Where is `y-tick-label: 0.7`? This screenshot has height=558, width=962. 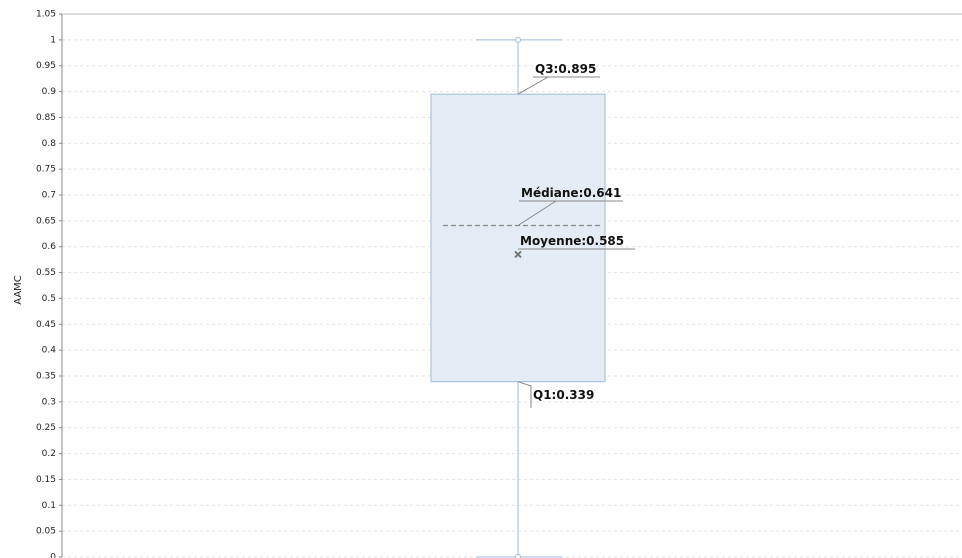 y-tick-label: 0.7 is located at coordinates (49, 196).